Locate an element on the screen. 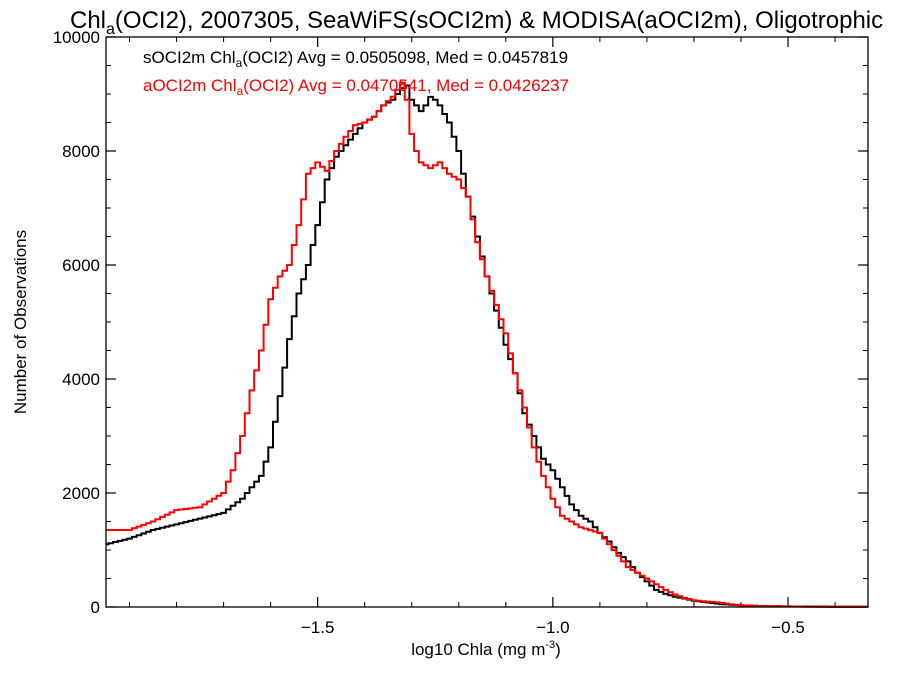 The image size is (900, 680). y-tick-label: 0 is located at coordinates (95, 607).